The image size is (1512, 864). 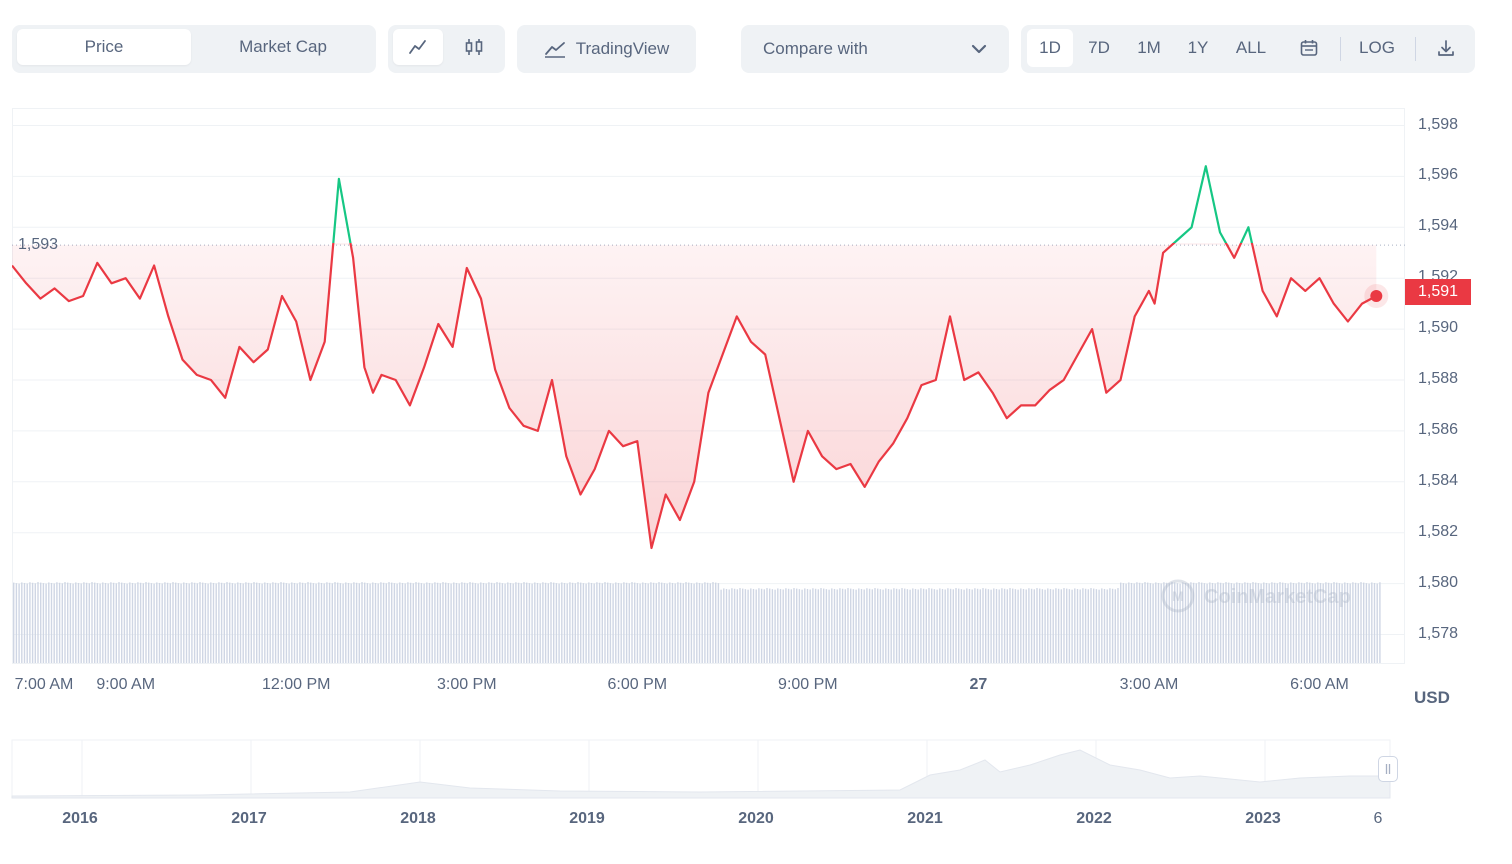 I want to click on currency-label: USD, so click(x=1432, y=697).